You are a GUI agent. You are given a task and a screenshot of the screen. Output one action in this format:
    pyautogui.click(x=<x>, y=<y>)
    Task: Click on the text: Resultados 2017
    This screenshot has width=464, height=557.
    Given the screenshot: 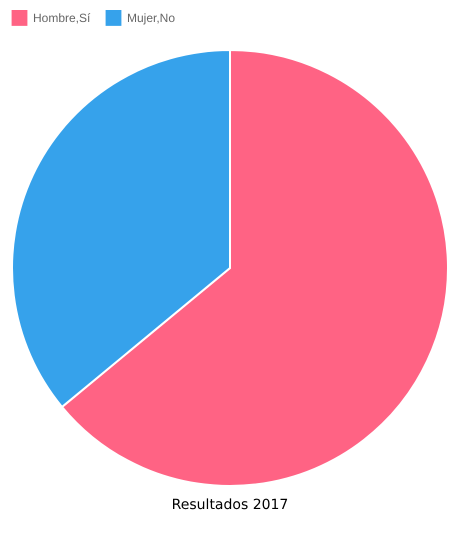 What is the action you would take?
    pyautogui.click(x=230, y=505)
    